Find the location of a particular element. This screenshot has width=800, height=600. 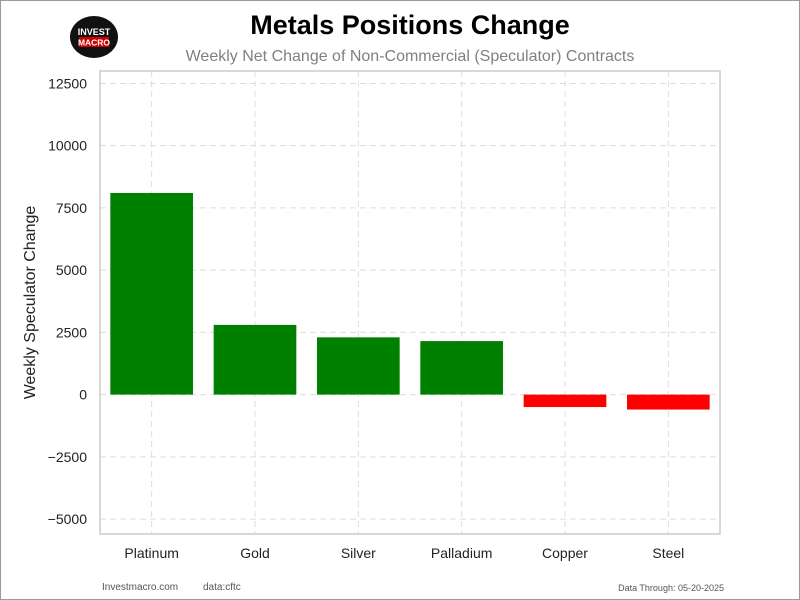

footer-data-through: Data Through: 05-20-2025 is located at coordinates (671, 588).